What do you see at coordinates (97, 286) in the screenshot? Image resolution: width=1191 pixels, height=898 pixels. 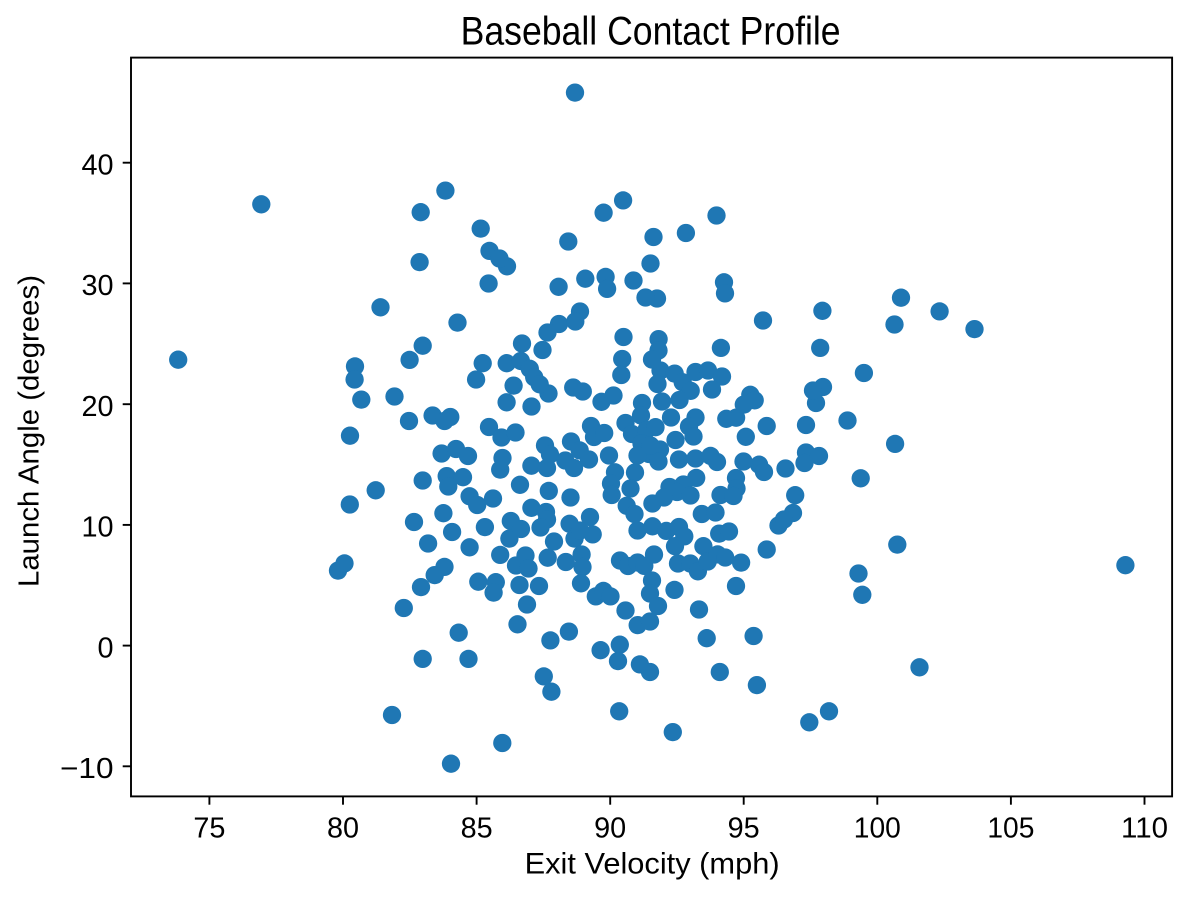 I see `svg-text: 30` at bounding box center [97, 286].